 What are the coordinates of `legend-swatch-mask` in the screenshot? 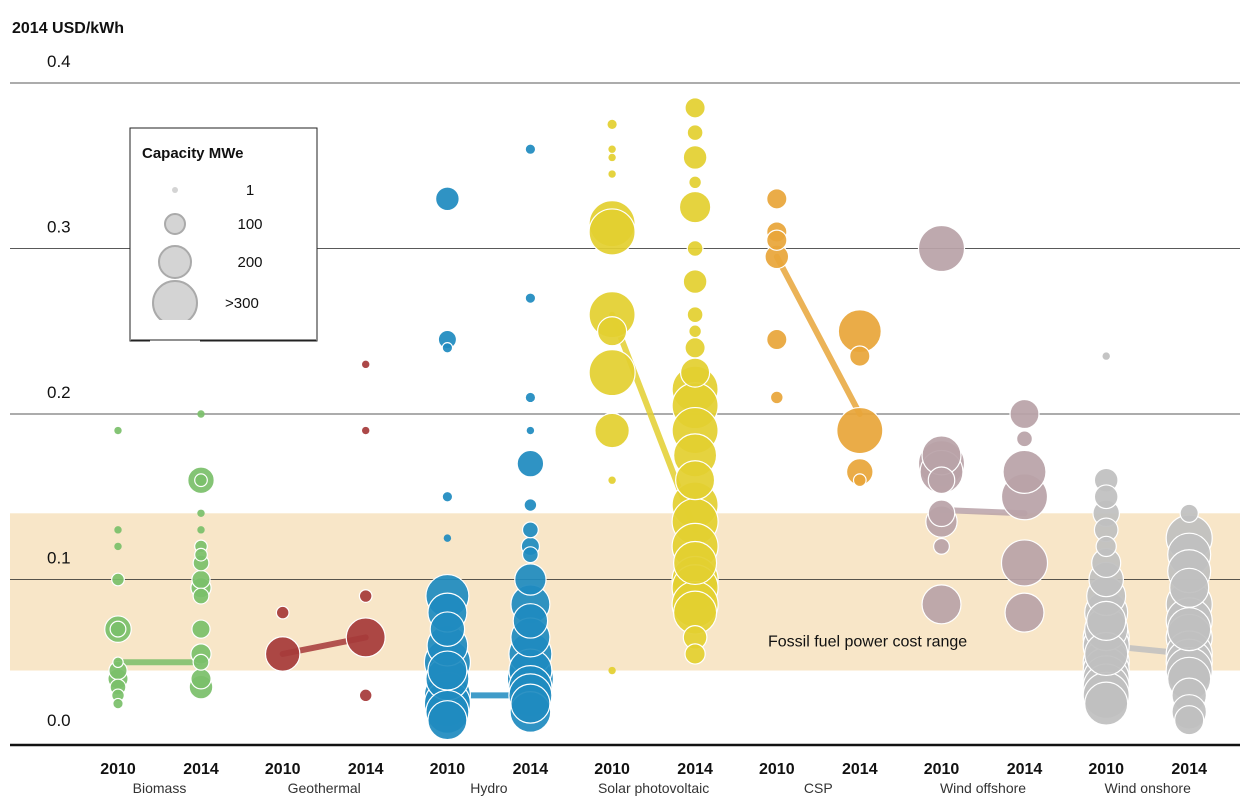 It's located at (175, 331).